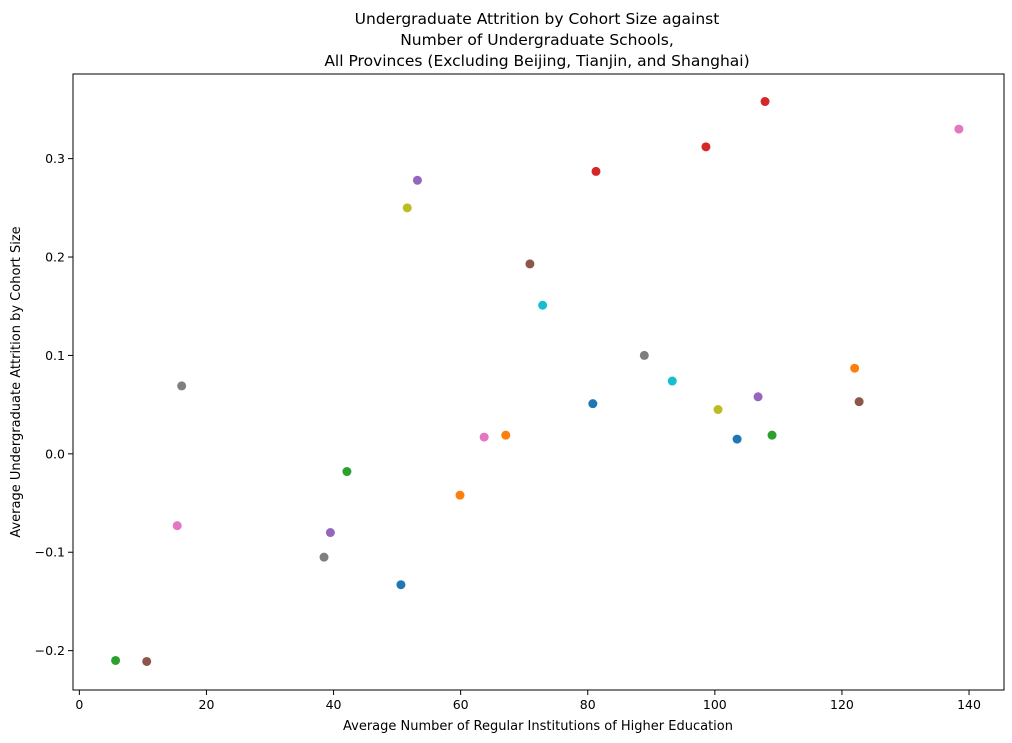 This screenshot has height=743, width=1012. I want to click on x-tick-label: 20, so click(207, 704).